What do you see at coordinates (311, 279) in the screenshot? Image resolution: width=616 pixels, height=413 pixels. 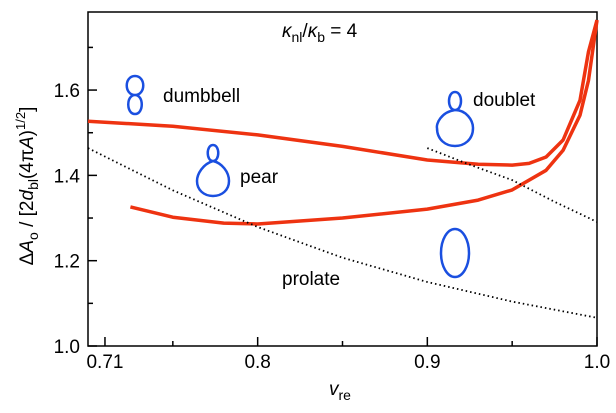 I see `shape-label: prolate` at bounding box center [311, 279].